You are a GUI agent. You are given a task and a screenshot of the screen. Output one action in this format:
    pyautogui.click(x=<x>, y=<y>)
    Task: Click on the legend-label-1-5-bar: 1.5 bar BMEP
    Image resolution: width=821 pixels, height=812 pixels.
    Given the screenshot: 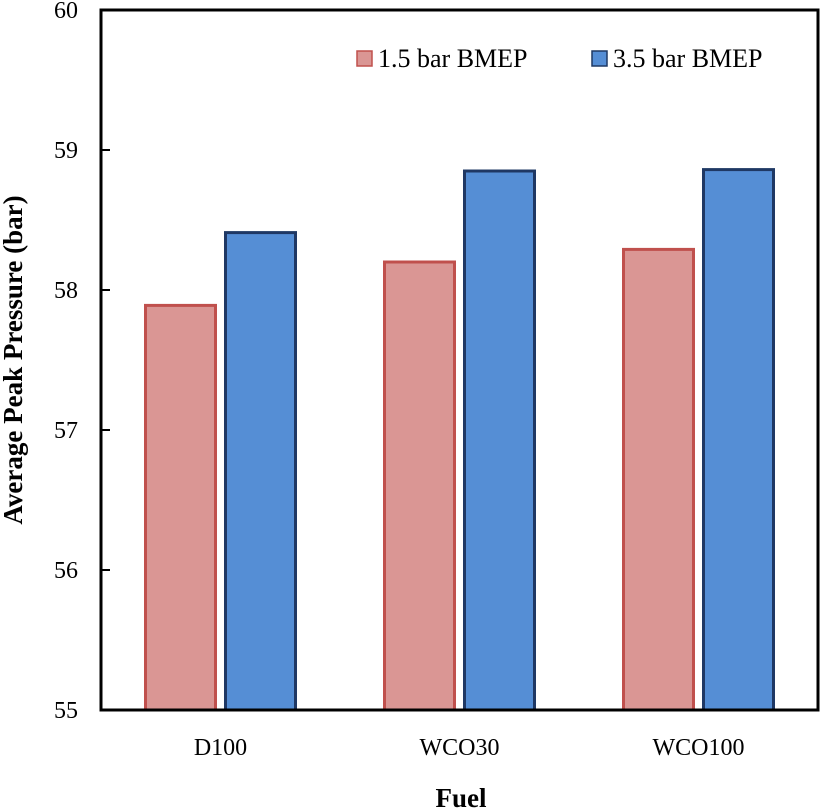 What is the action you would take?
    pyautogui.click(x=453, y=58)
    